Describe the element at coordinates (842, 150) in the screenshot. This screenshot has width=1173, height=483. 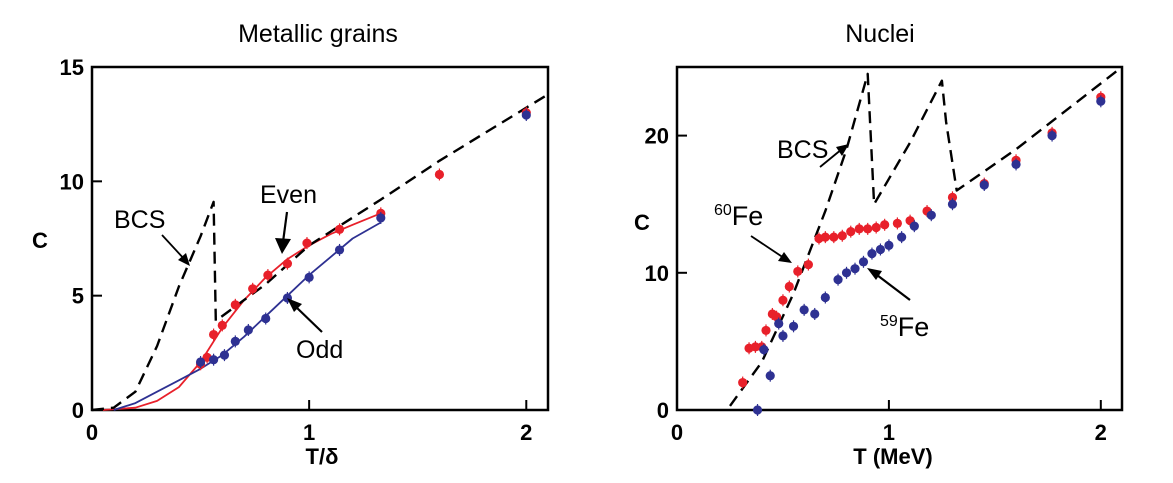
I see `arrowhead-bcs` at that location.